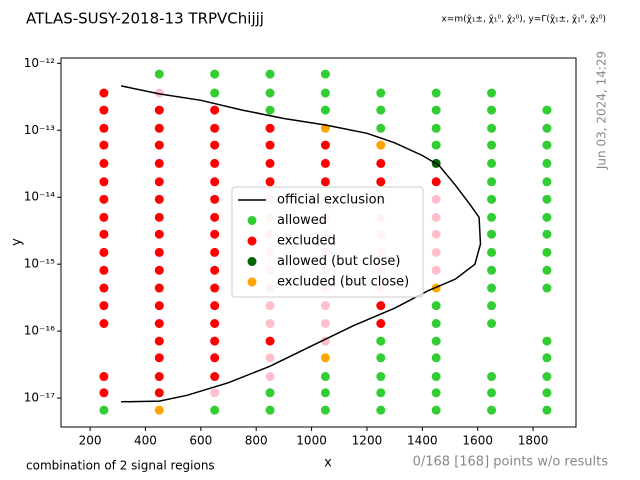 The height and width of the screenshot is (480, 640). Describe the element at coordinates (311, 441) in the screenshot. I see `x-tick-label: 1000` at that location.